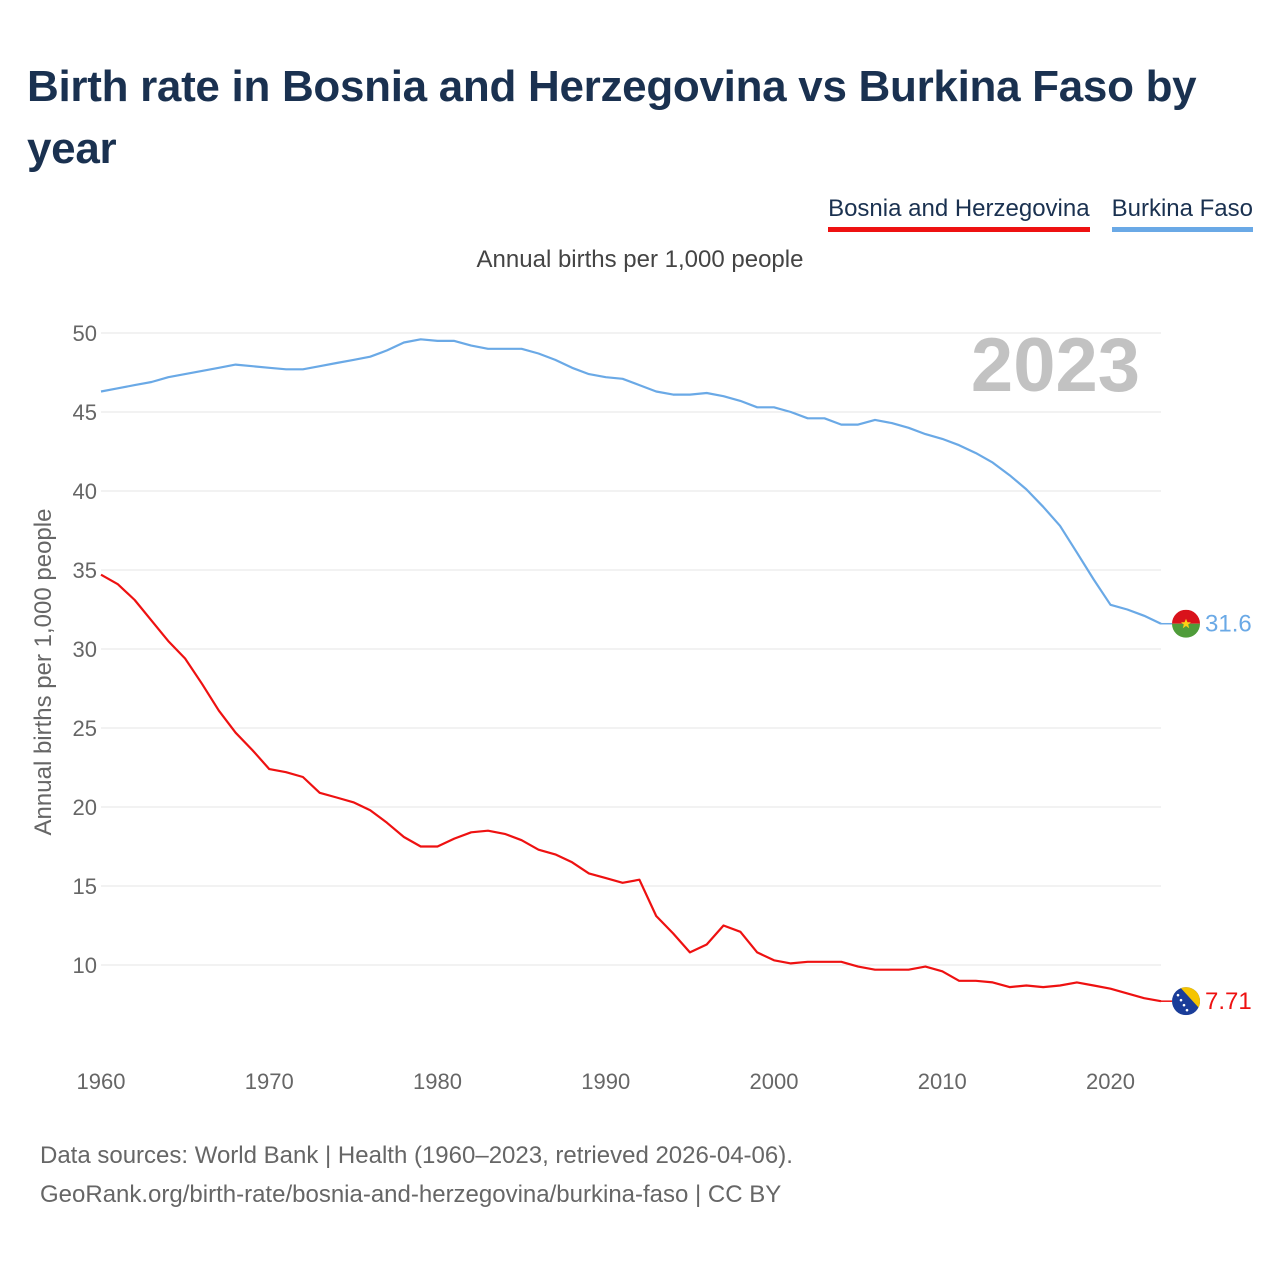  I want to click on x-axis-ticks: 1960 1970 1980 1990 2000 2010 2020, so click(606, 1081).